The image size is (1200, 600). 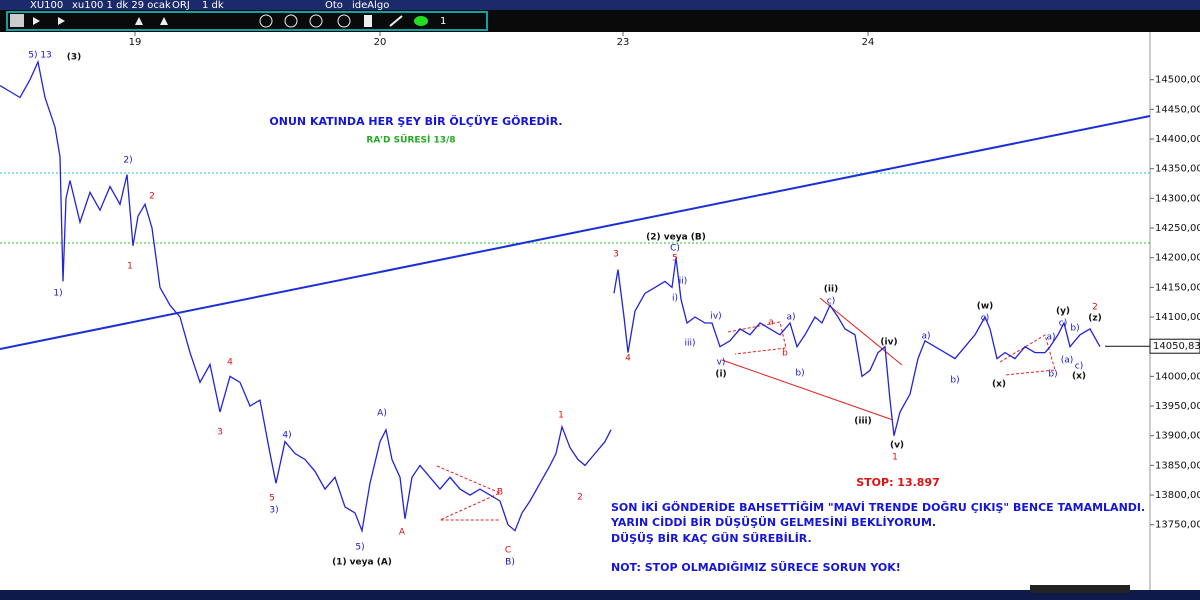 What do you see at coordinates (1177, 139) in the screenshot?
I see `y-tick-label: 14400,00` at bounding box center [1177, 139].